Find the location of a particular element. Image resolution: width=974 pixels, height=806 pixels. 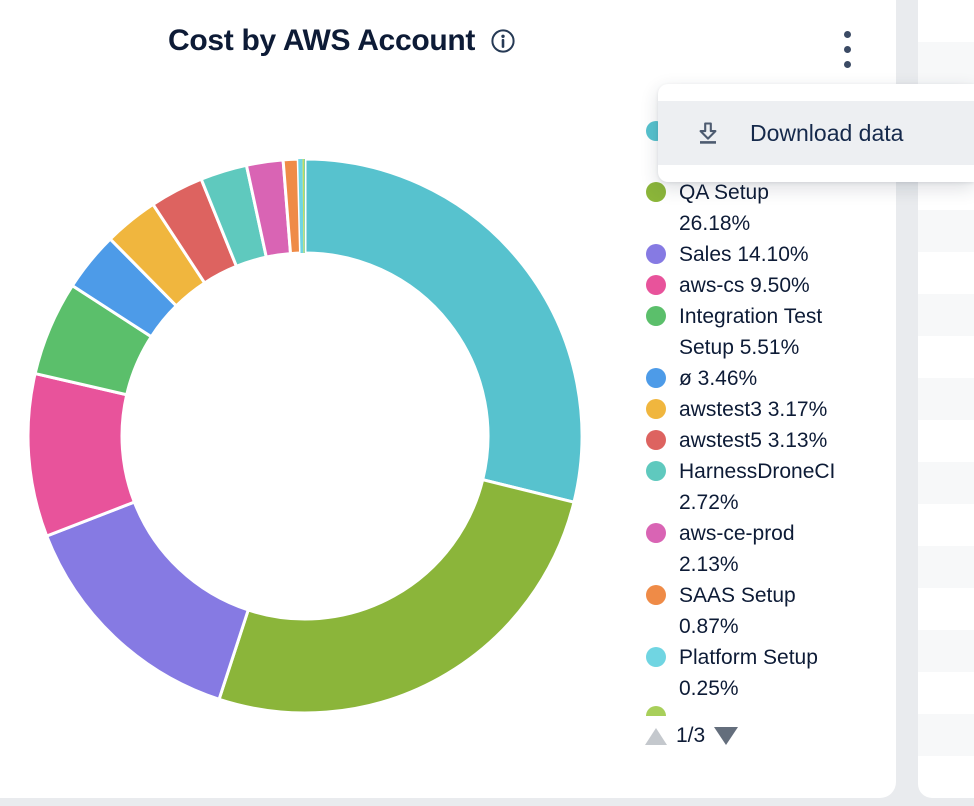

download-data-menu-item: Download data is located at coordinates (816, 133).